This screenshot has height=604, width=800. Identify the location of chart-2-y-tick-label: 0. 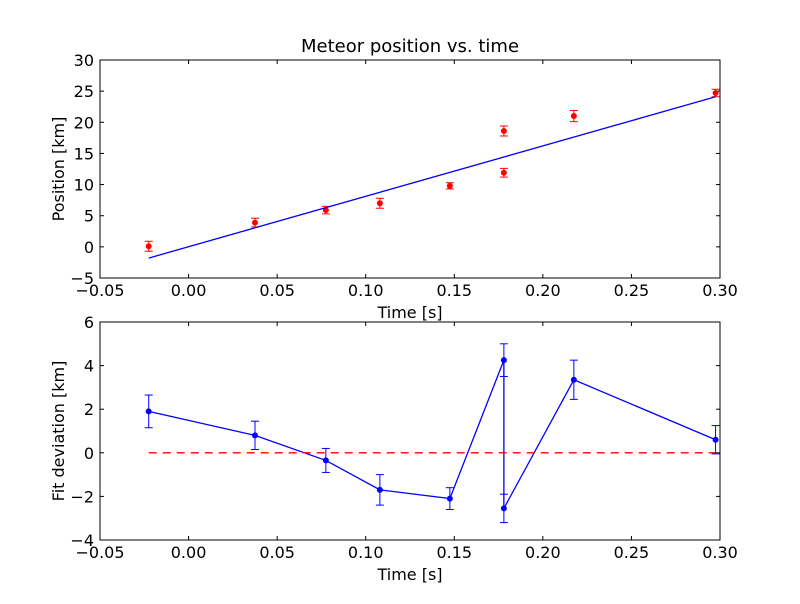
(89, 453).